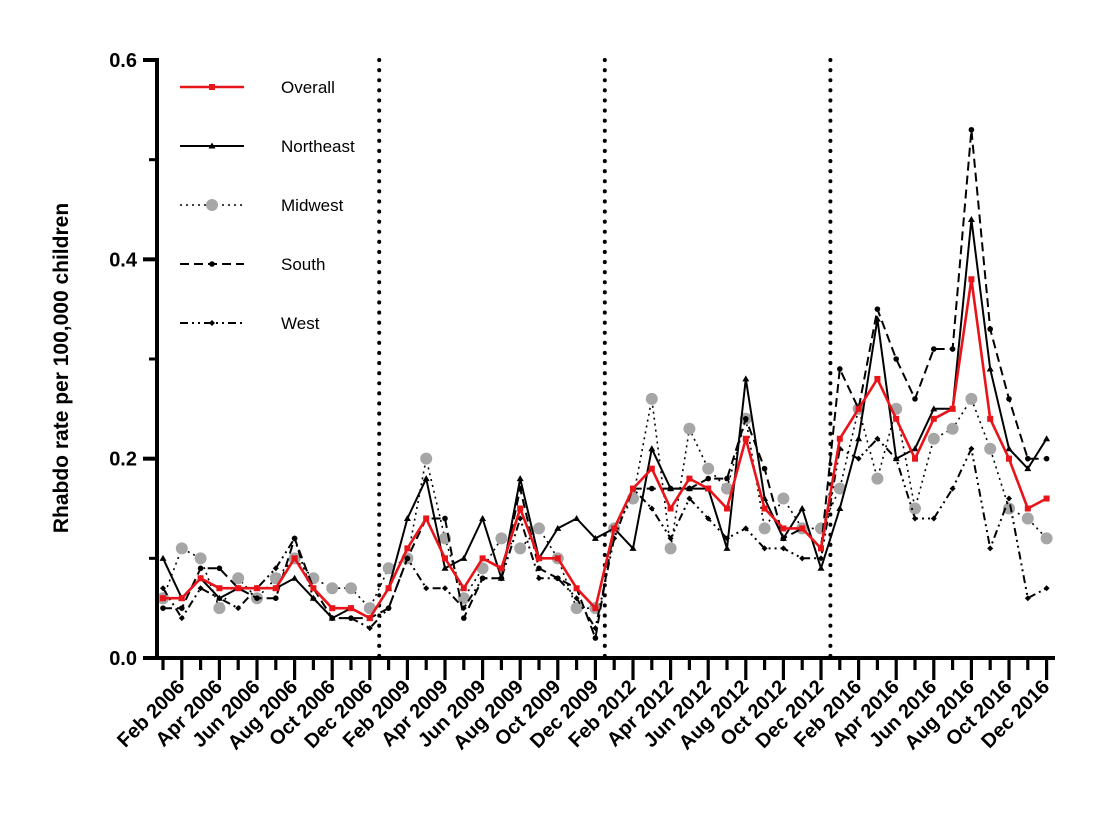 Image resolution: width=1095 pixels, height=827 pixels. What do you see at coordinates (303, 264) in the screenshot?
I see `legend-label-south: South` at bounding box center [303, 264].